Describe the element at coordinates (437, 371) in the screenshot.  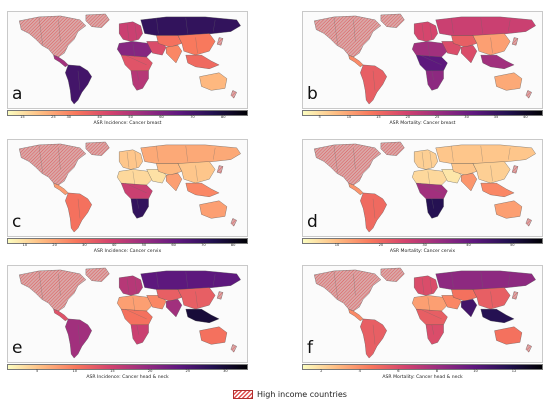
I see `colorbar-tick-label: 8` at that location.